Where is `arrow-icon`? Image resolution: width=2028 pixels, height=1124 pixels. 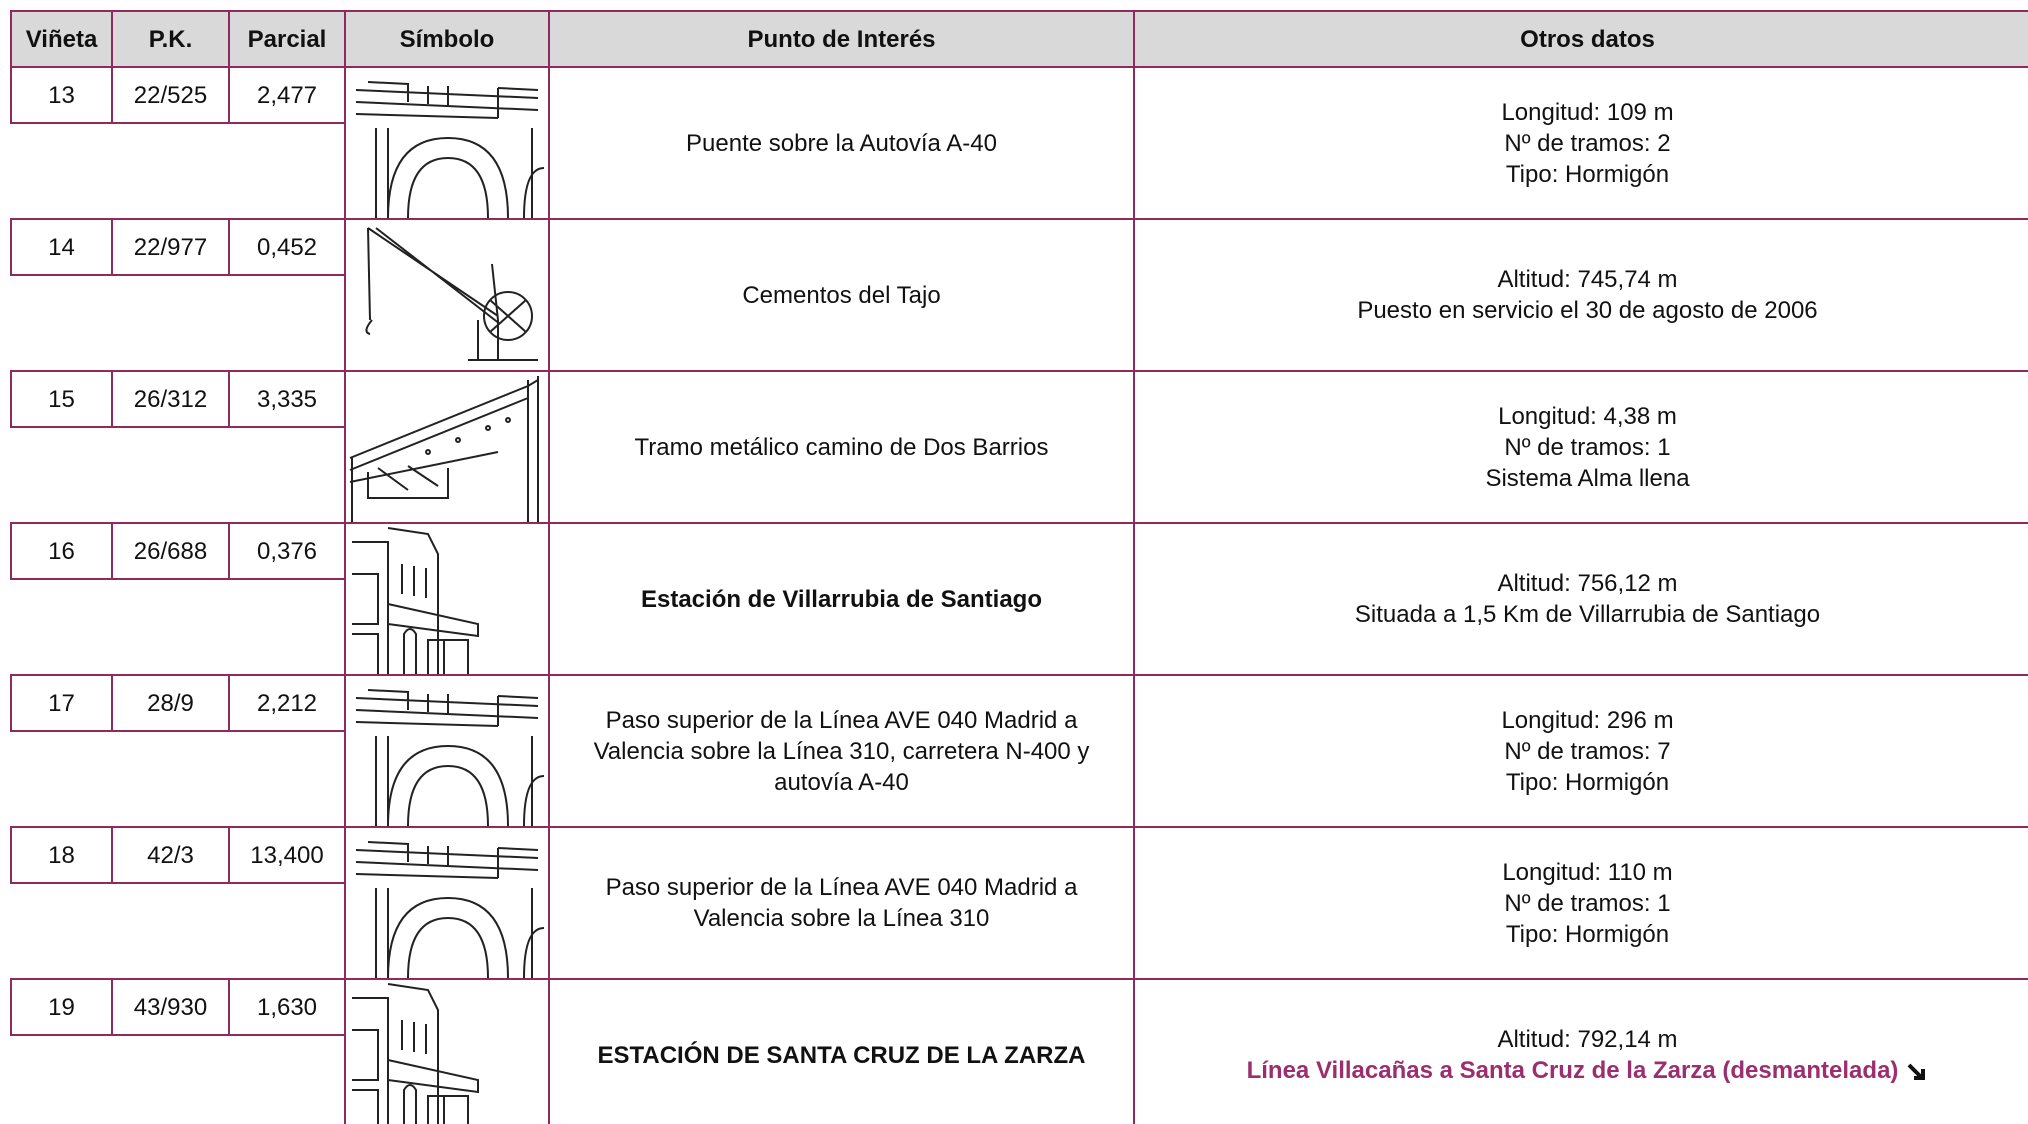 arrow-icon is located at coordinates (1916, 1071).